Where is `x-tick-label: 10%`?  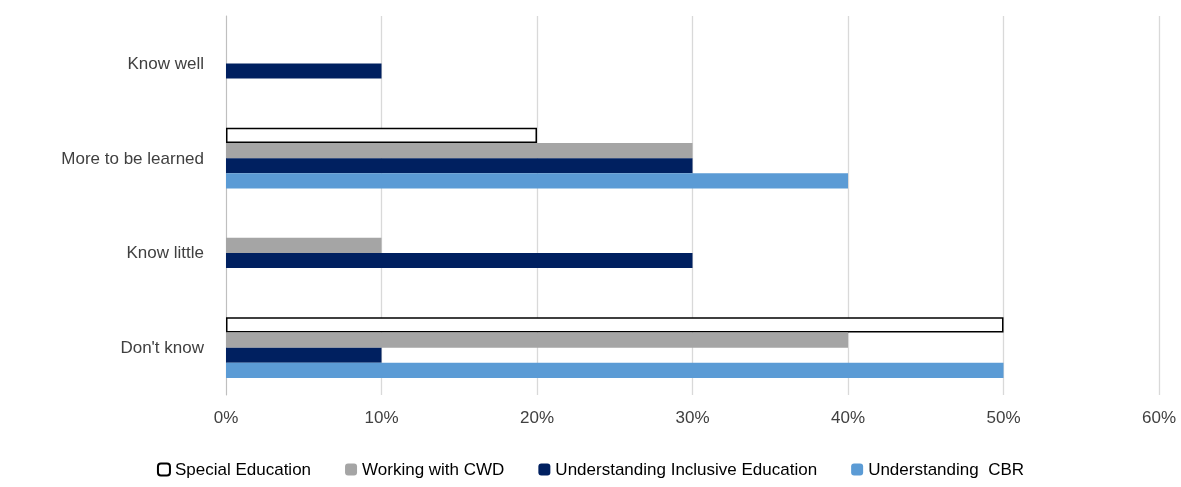 x-tick-label: 10% is located at coordinates (381, 417).